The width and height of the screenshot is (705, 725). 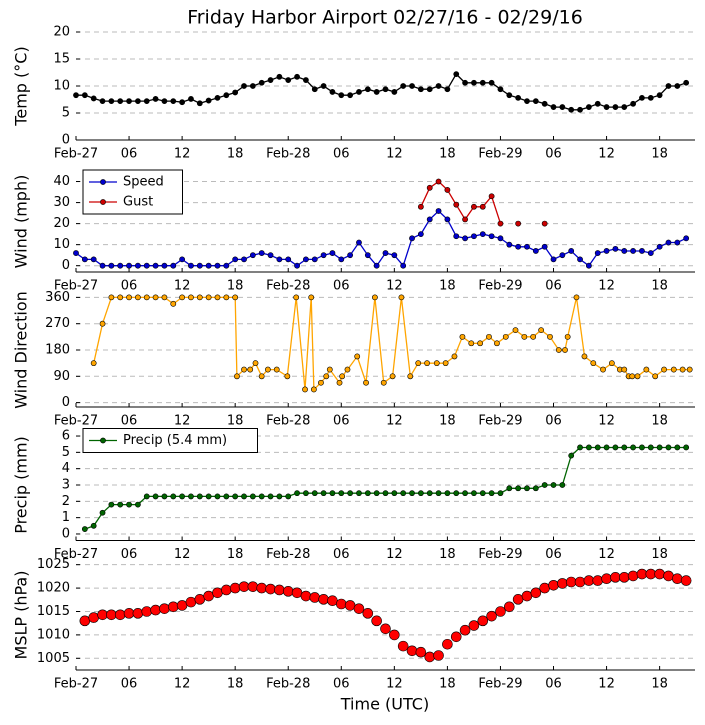 What do you see at coordinates (21, 485) in the screenshot?
I see `y-axis-label: Precip (mm)` at bounding box center [21, 485].